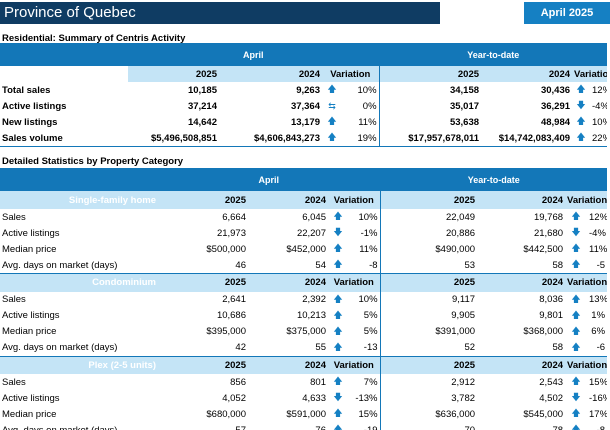 The height and width of the screenshot is (430, 610). I want to click on value-ytd-2025: 34,158, so click(430, 90).